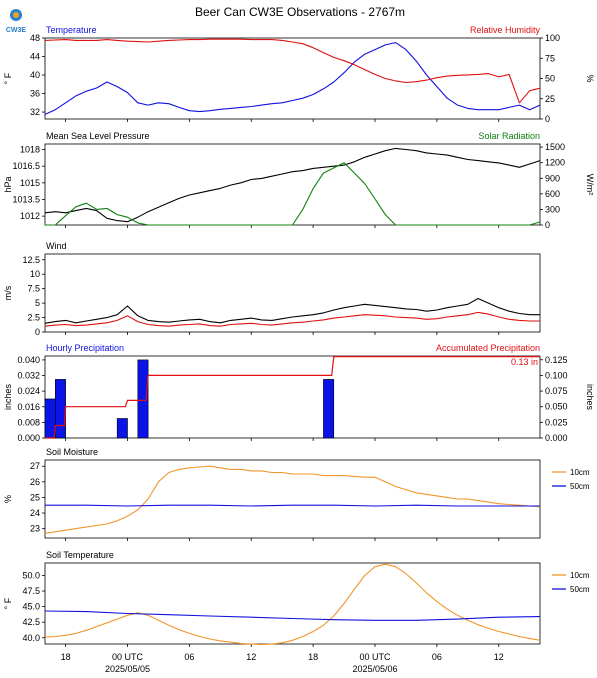  Describe the element at coordinates (550, 79) in the screenshot. I see `y-tick-label-right: 50` at that location.